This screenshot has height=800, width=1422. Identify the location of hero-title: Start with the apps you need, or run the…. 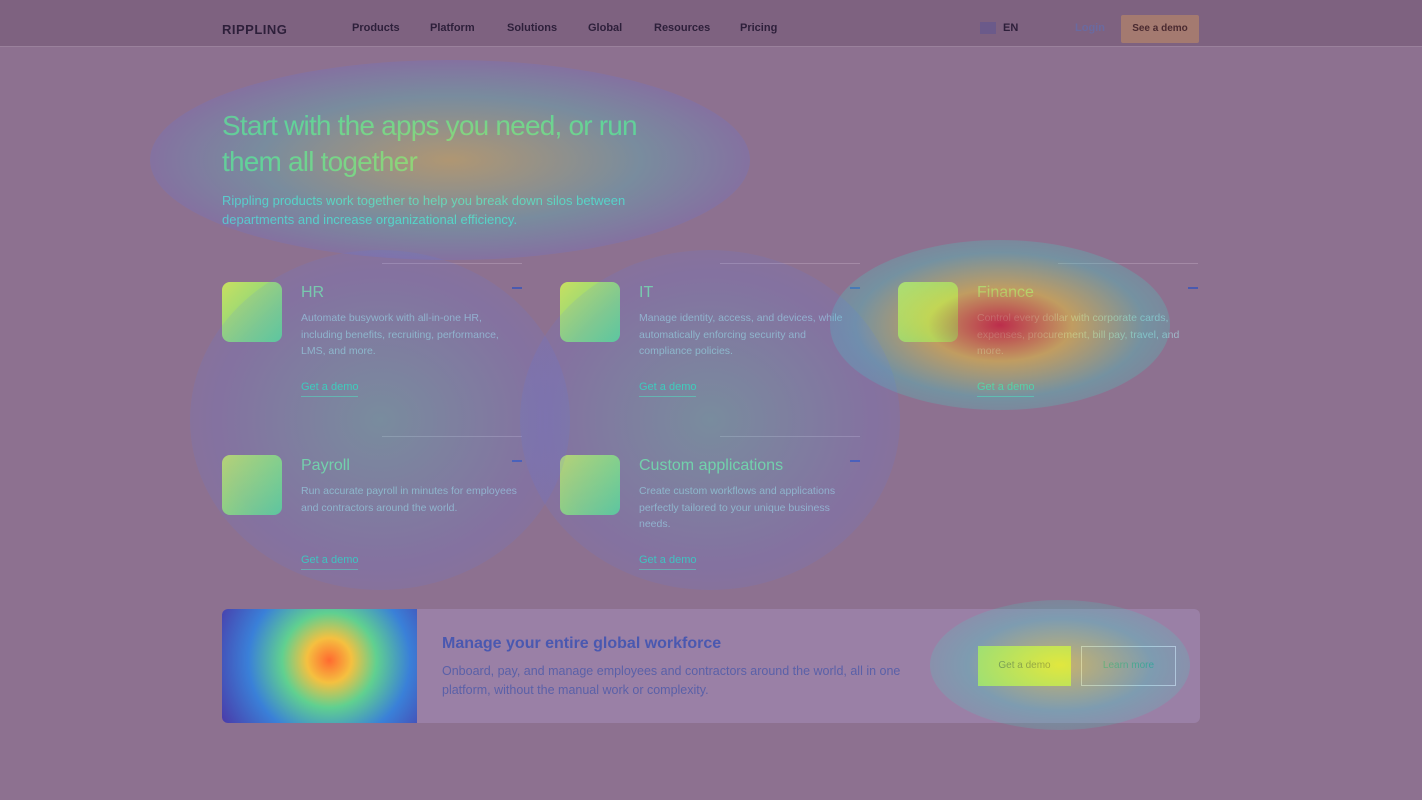
(430, 143).